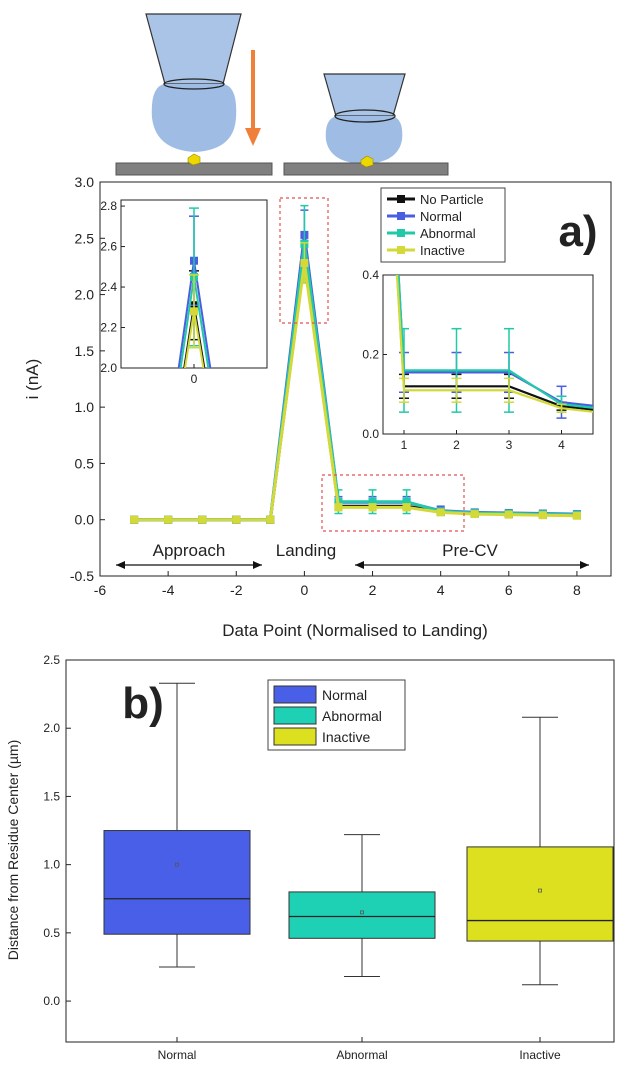  Describe the element at coordinates (361, 1055) in the screenshot. I see `x-tick-label-b: Abnormal` at that location.